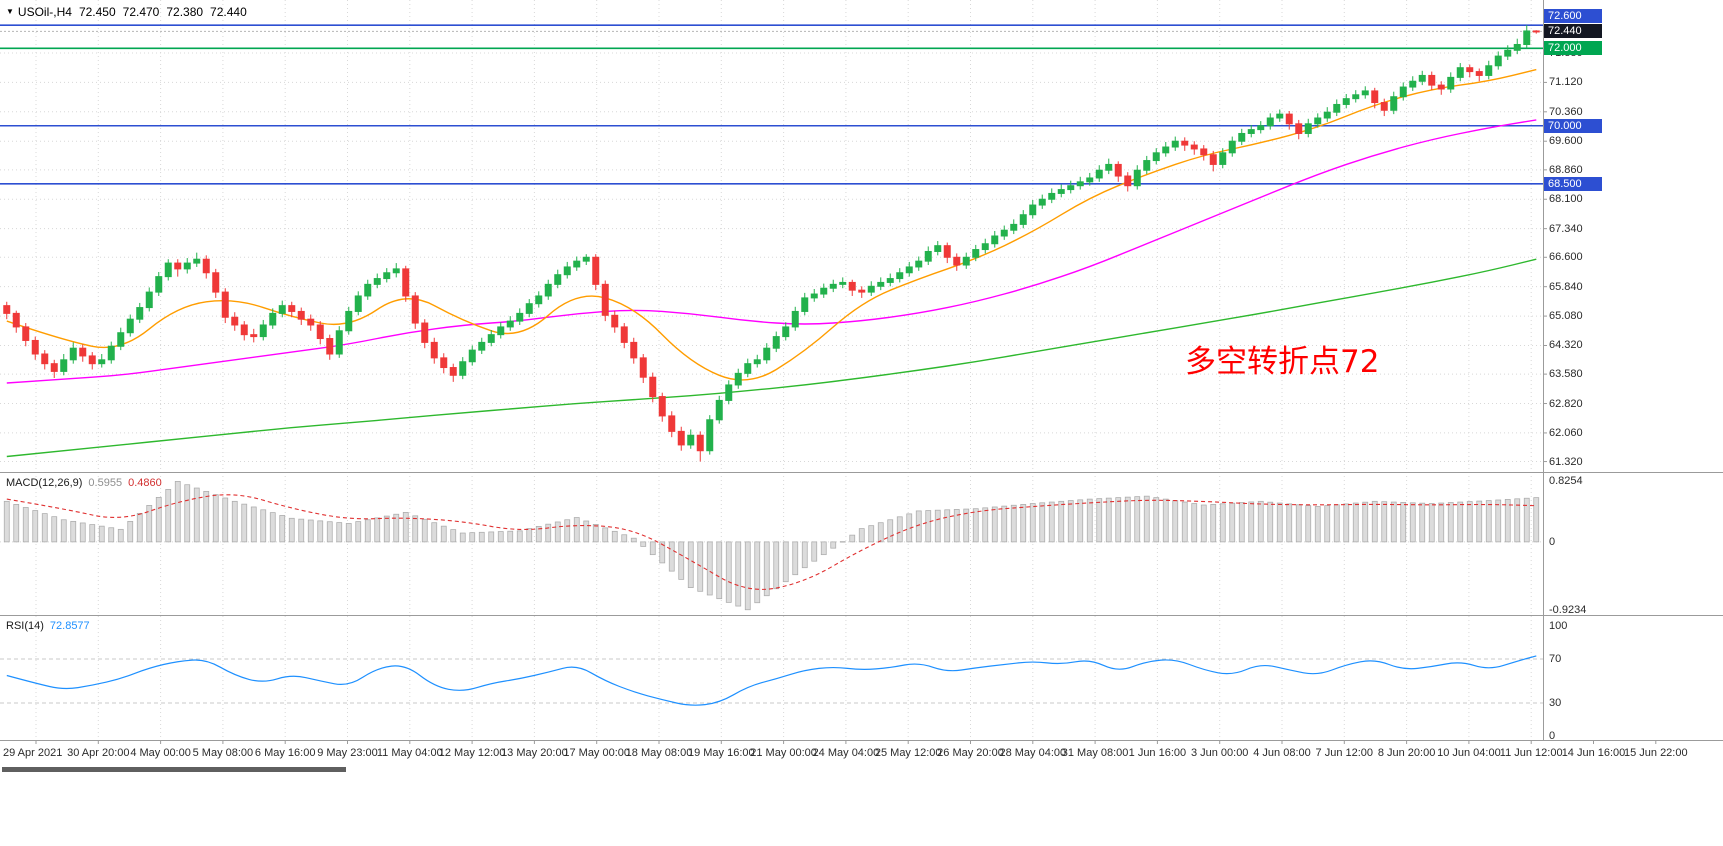 This screenshot has height=846, width=1723. What do you see at coordinates (1555, 659) in the screenshot?
I see `rsi-axis-label: 70` at bounding box center [1555, 659].